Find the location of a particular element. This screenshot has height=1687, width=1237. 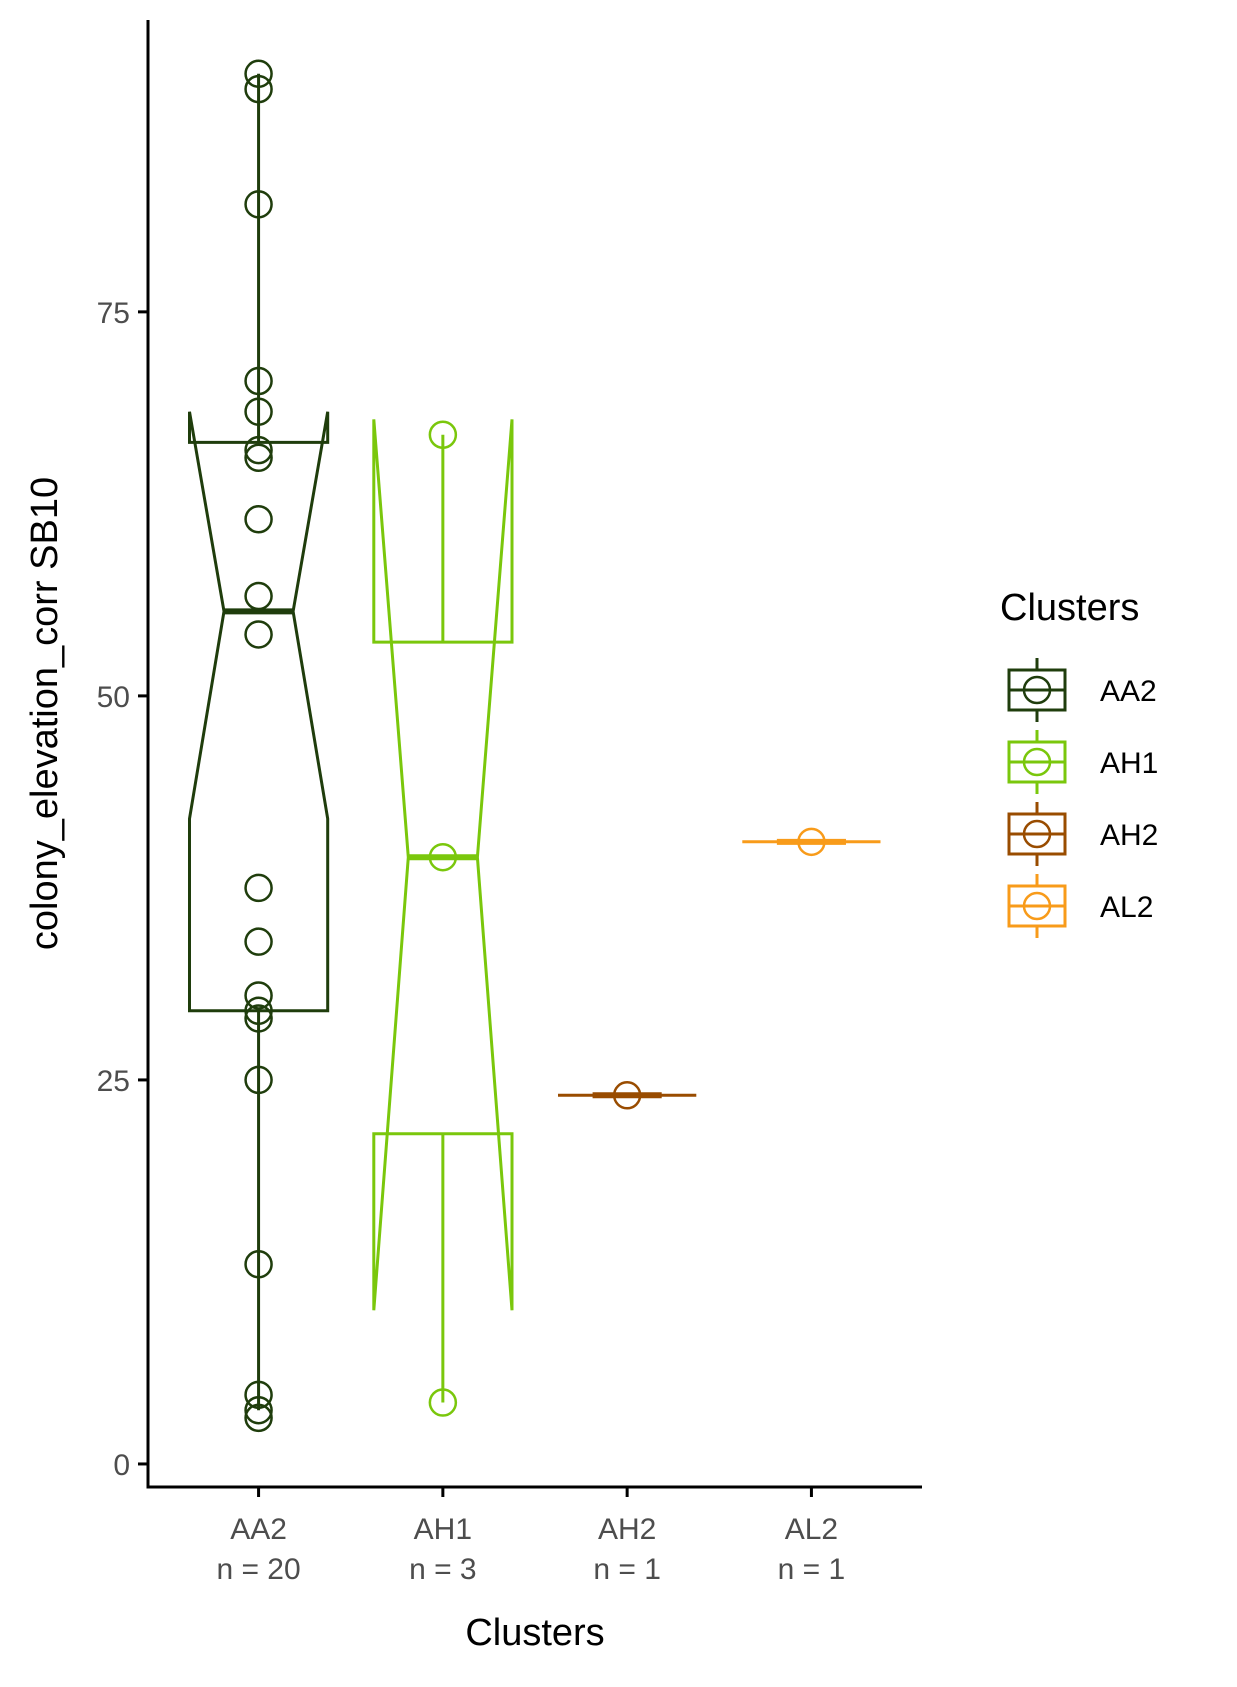

series-al2 is located at coordinates (811, 842).